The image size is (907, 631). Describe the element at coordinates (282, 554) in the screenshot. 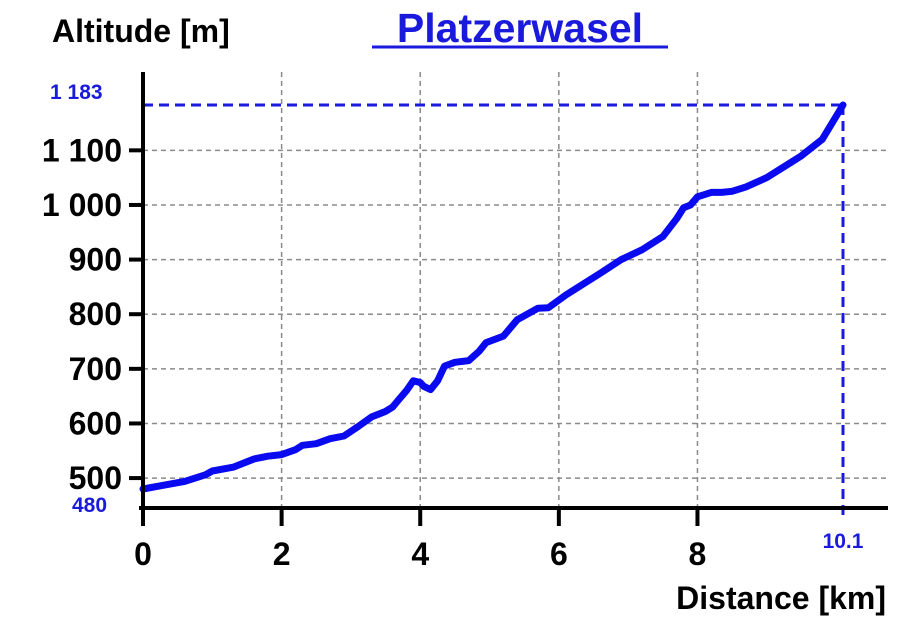

I see `x-tick-label: 2` at that location.